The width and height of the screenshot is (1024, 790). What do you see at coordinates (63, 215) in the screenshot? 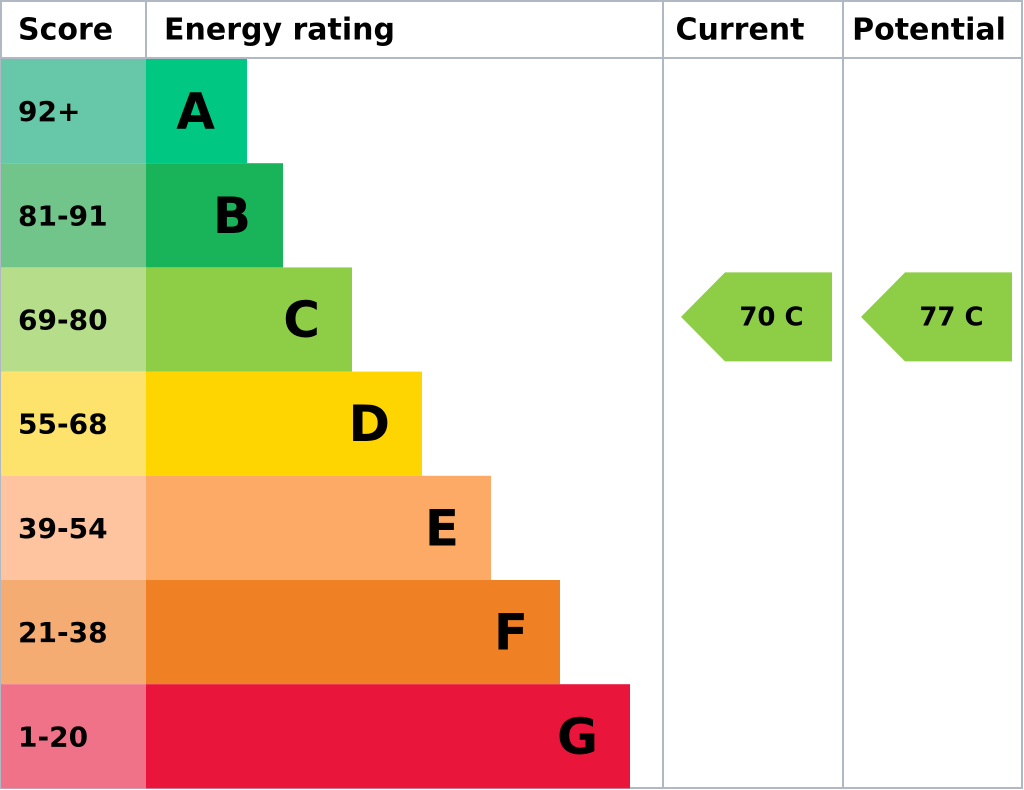
I see `score-label: 81-91` at bounding box center [63, 215].